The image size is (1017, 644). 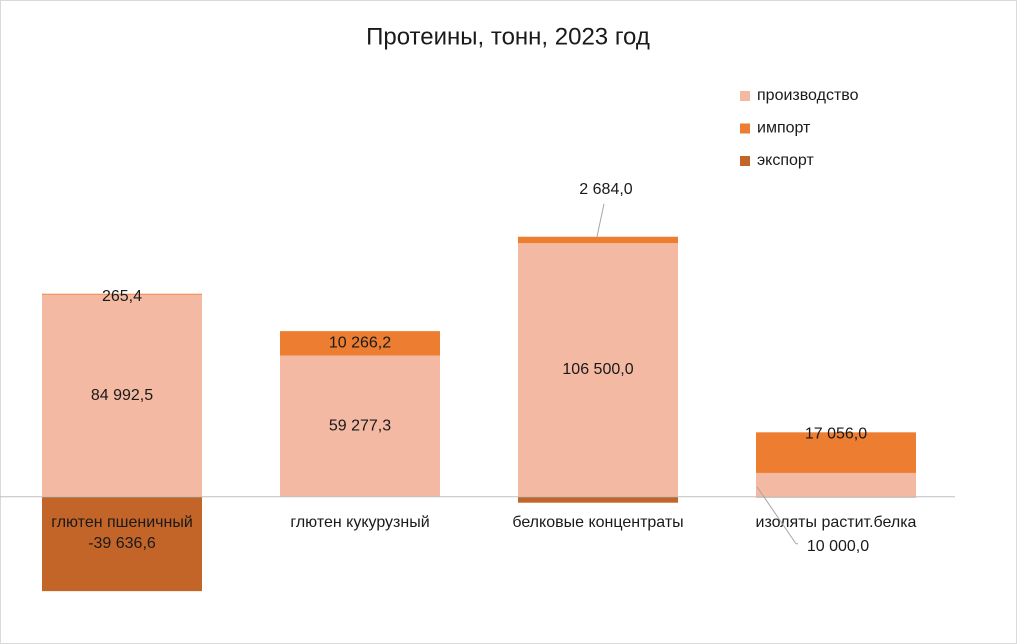 I want to click on data-label: -39 636,6, so click(x=122, y=543).